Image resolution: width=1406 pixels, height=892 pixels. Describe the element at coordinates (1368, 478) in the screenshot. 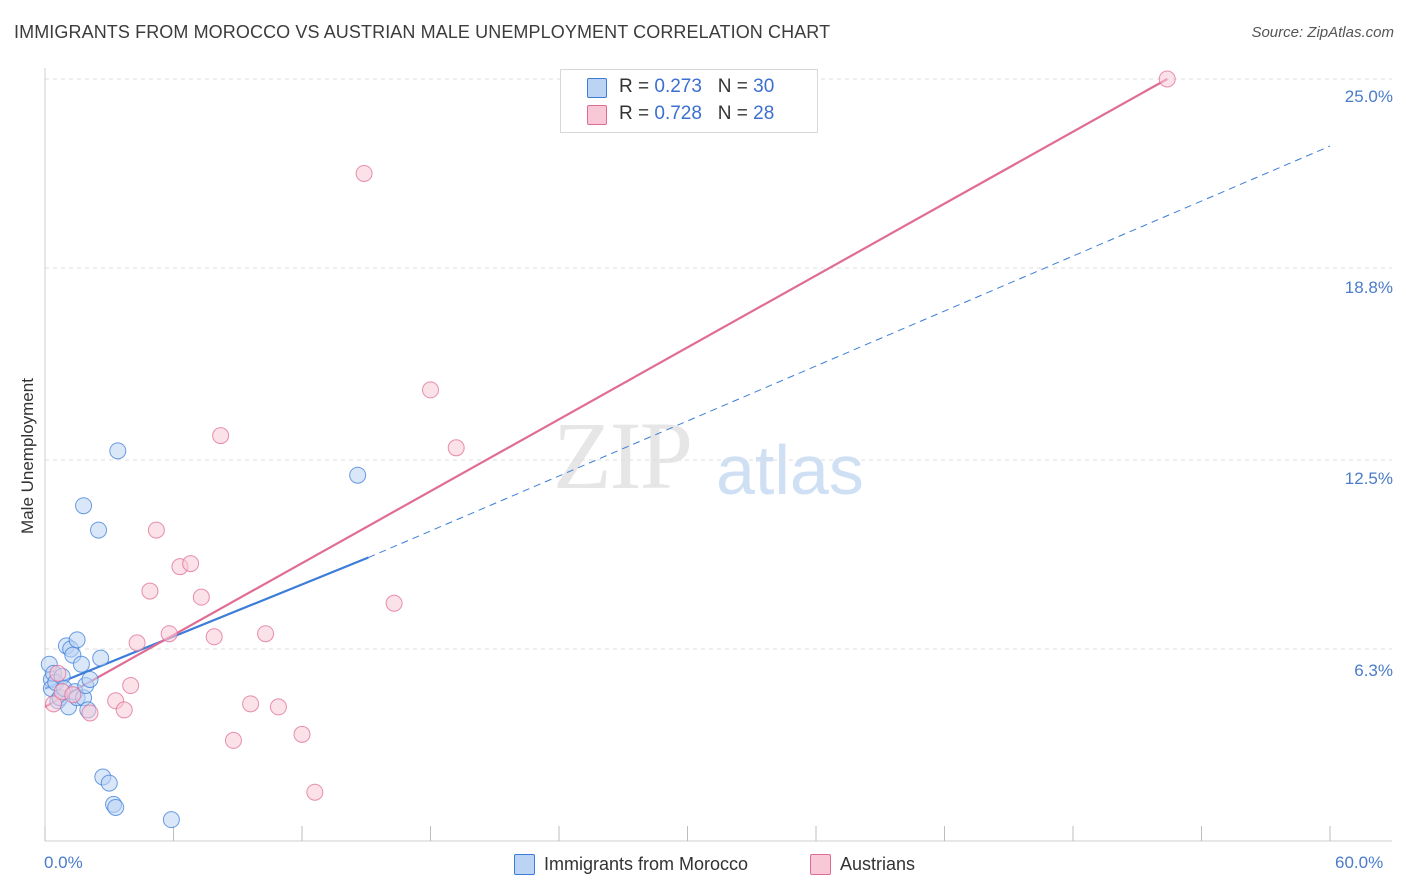

I see `y-tick-label: 12.5%` at that location.